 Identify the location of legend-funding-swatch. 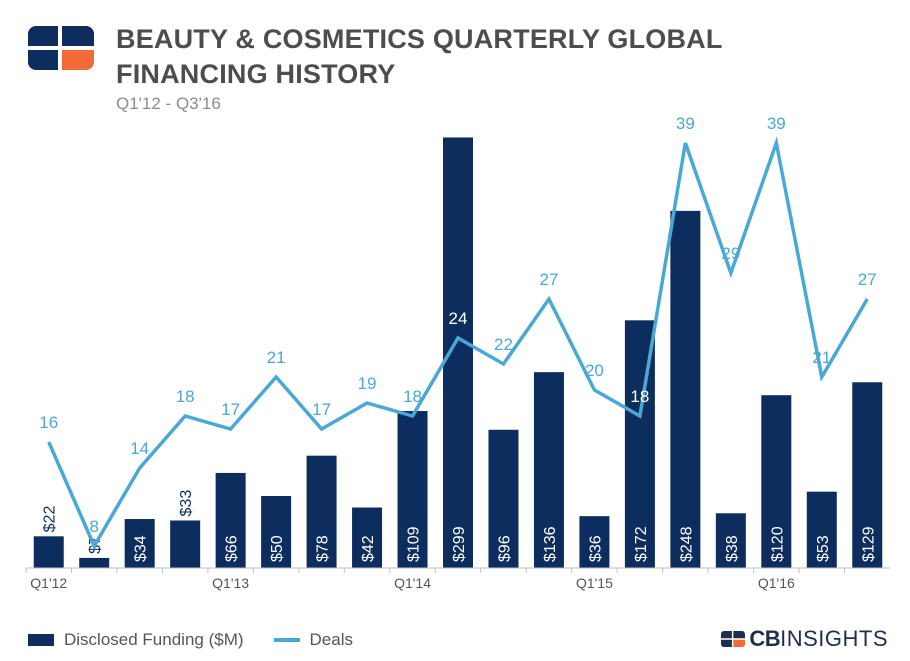
(41, 640).